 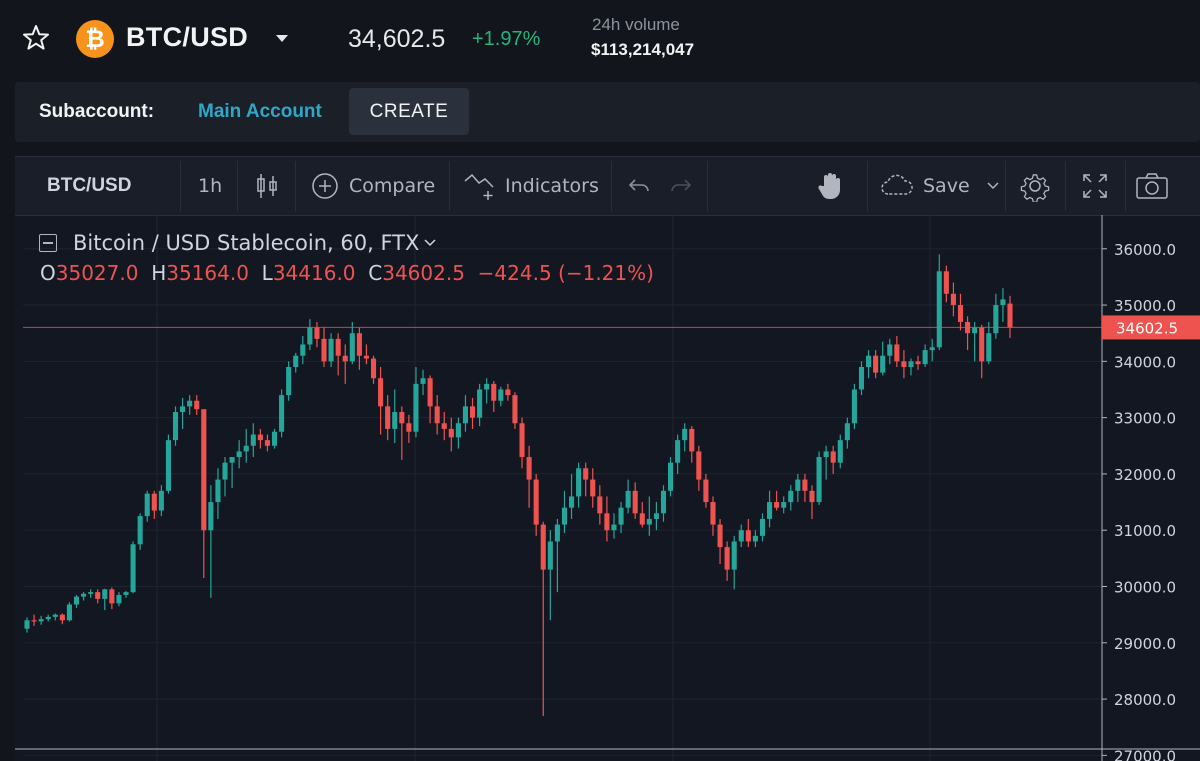 What do you see at coordinates (643, 49) in the screenshot?
I see `volume-value: $113,214,047` at bounding box center [643, 49].